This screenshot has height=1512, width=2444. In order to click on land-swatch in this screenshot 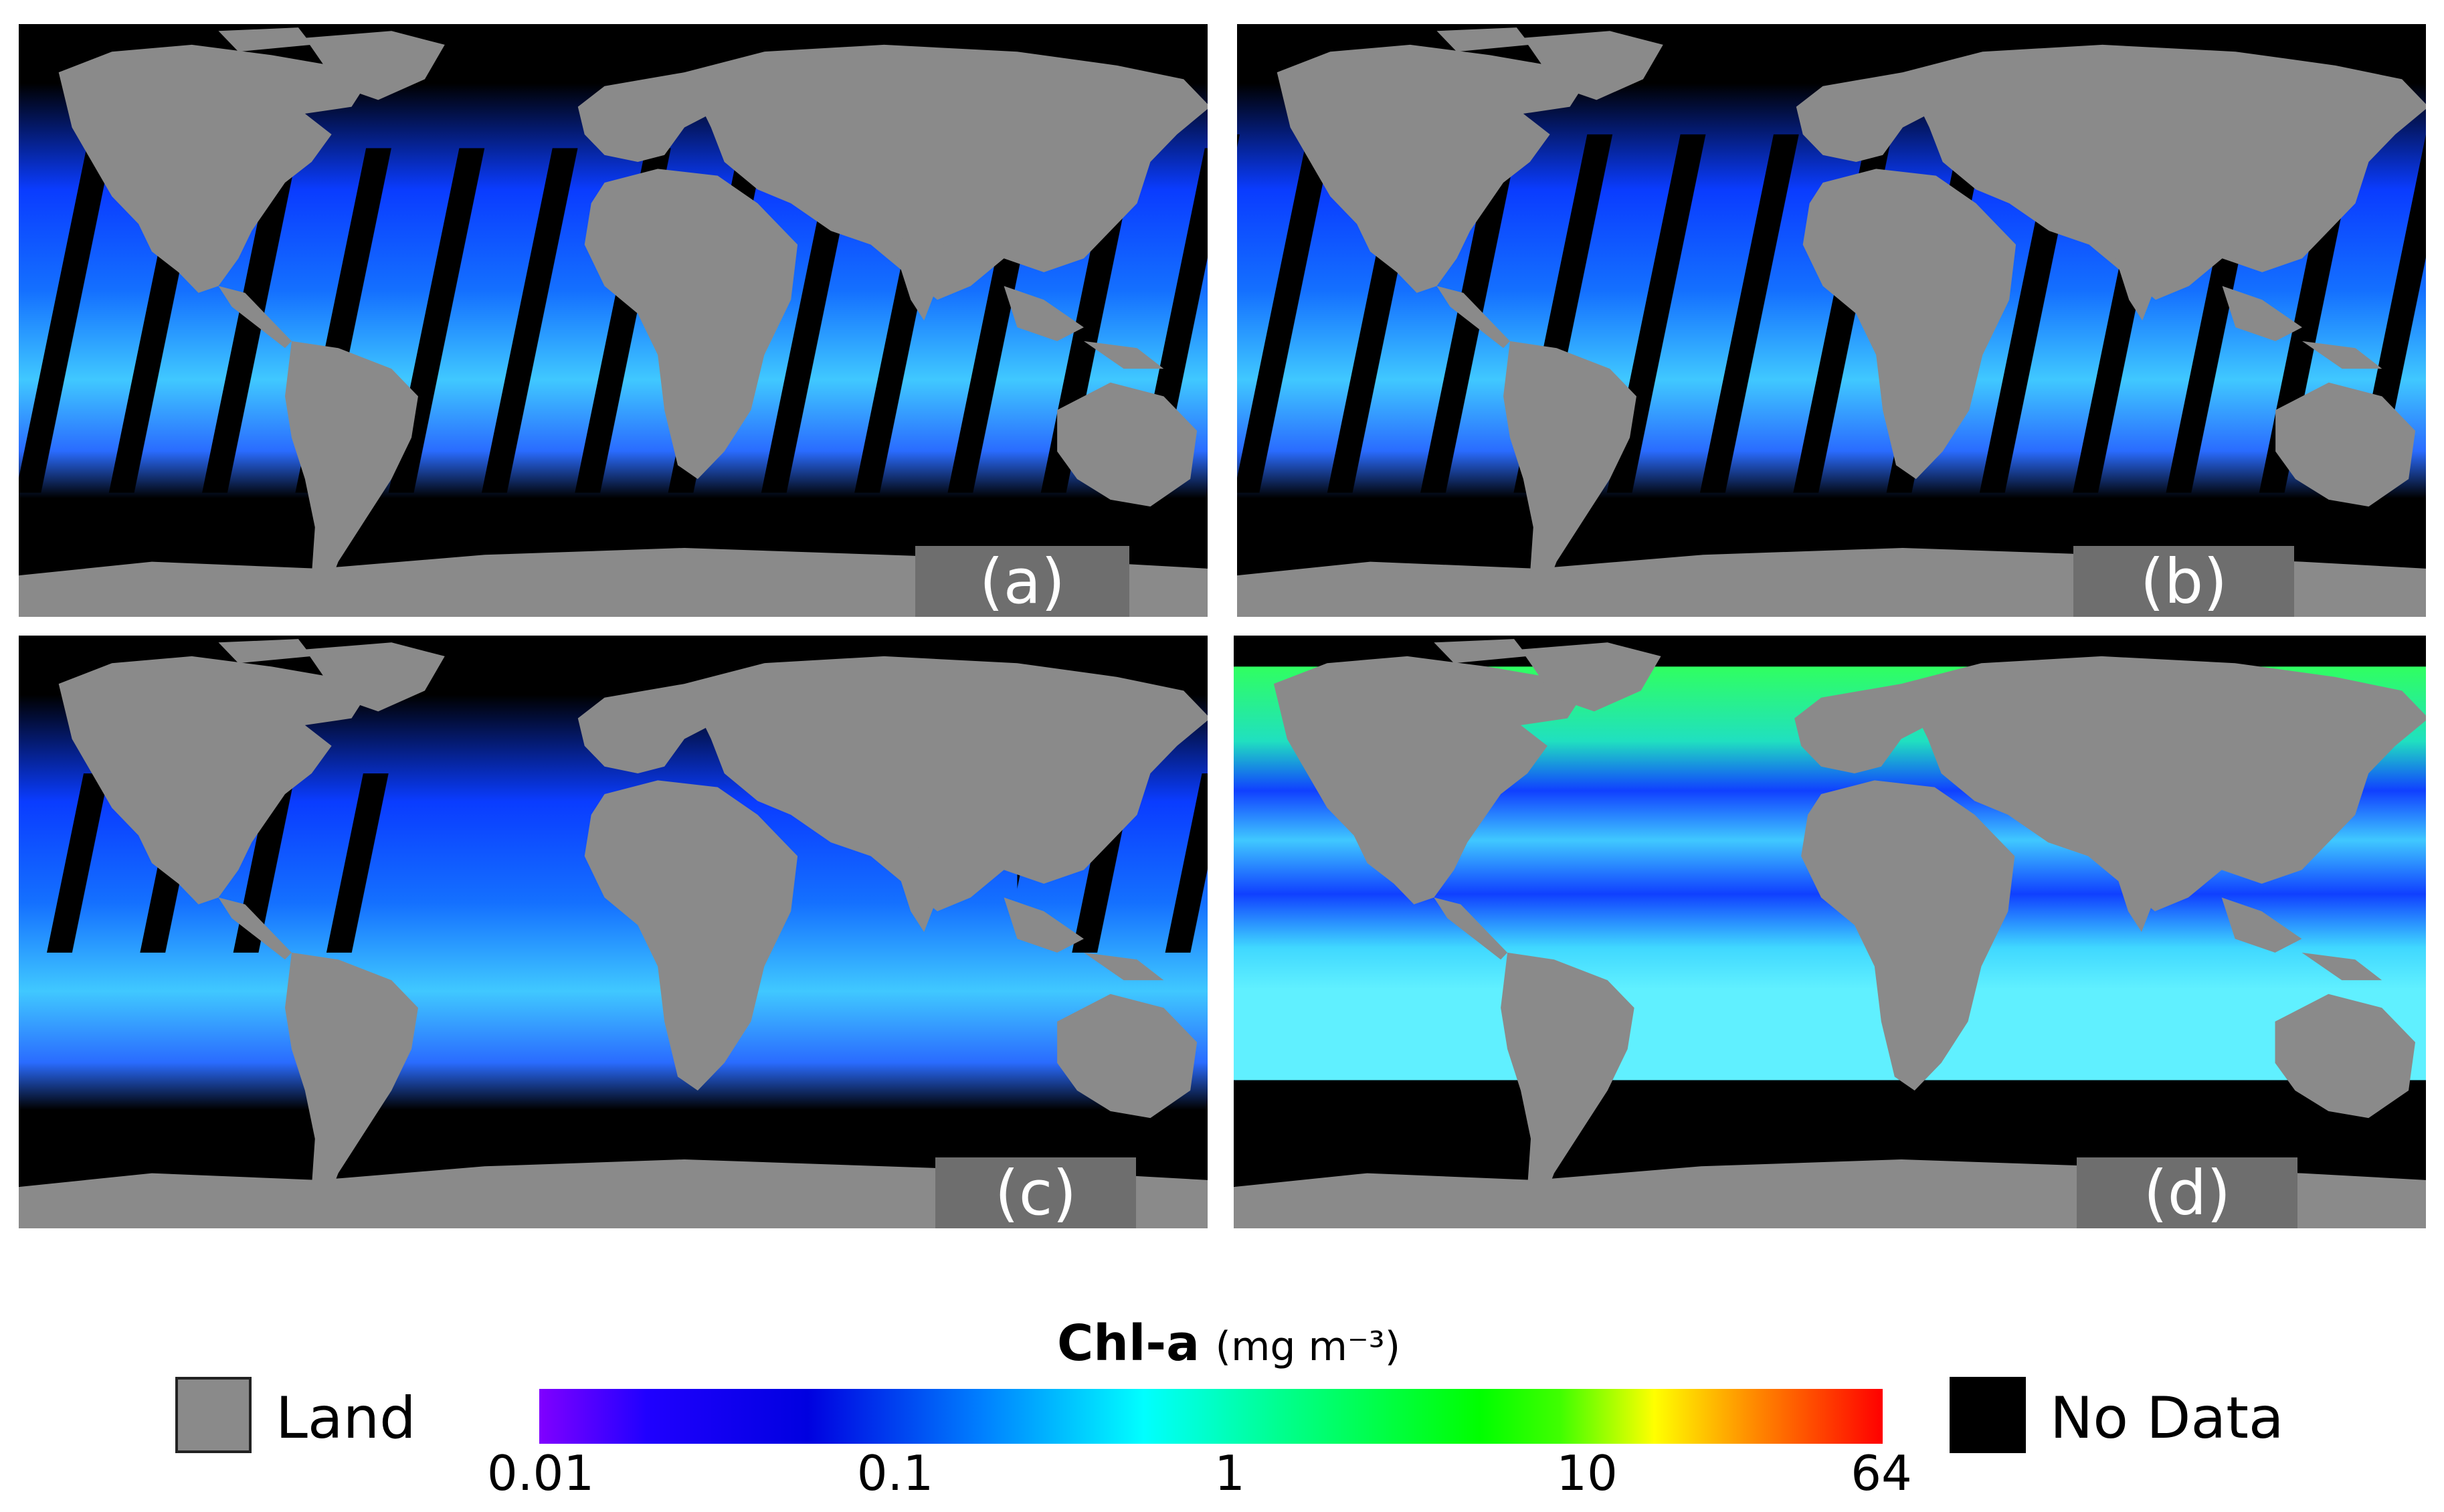, I will do `click(213, 1415)`.